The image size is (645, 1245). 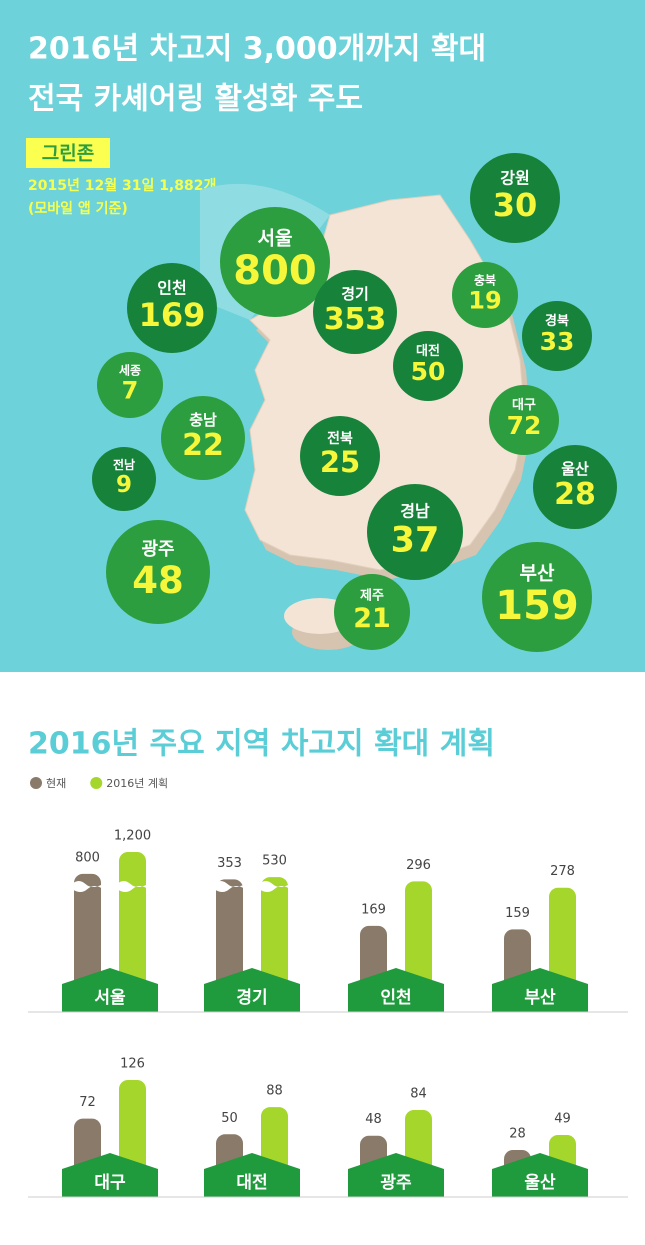 What do you see at coordinates (537, 573) in the screenshot?
I see `region-name: 부산` at bounding box center [537, 573].